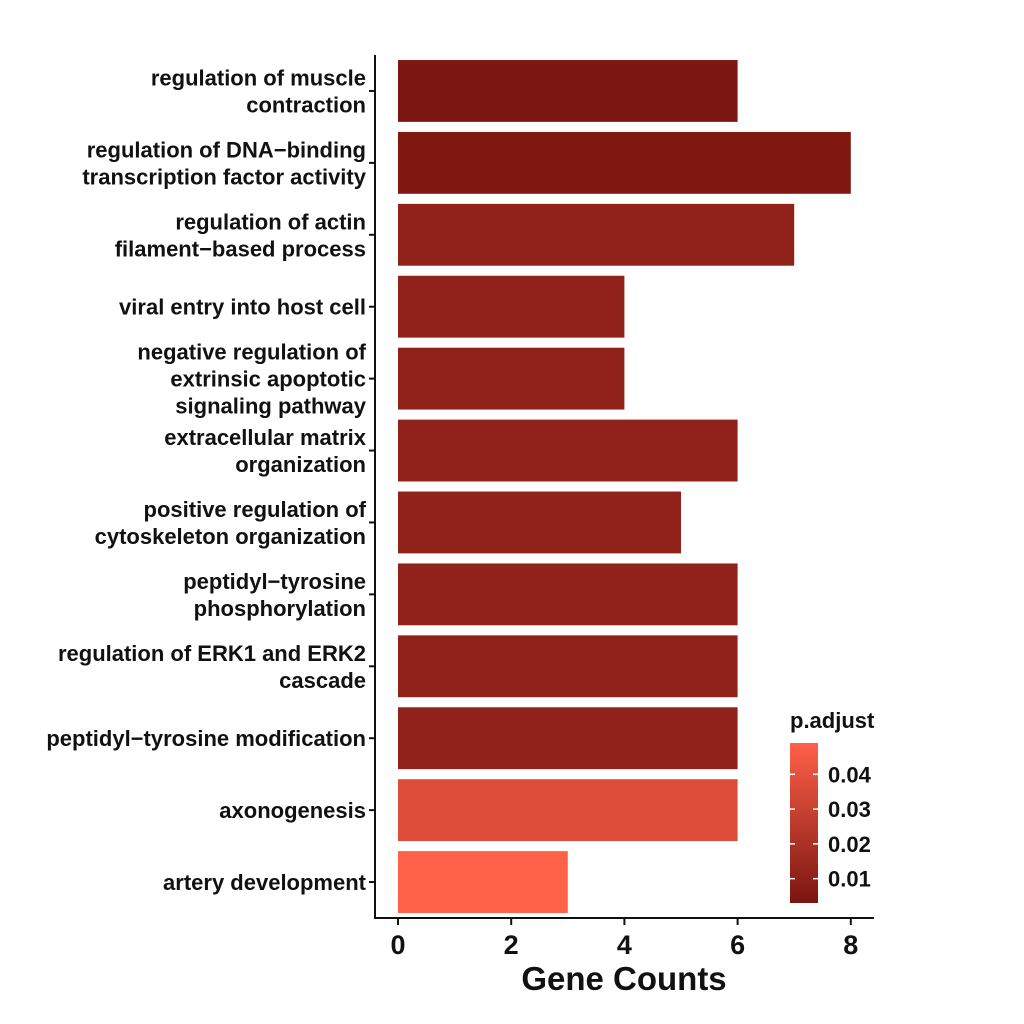 Image resolution: width=1024 pixels, height=1024 pixels. Describe the element at coordinates (849, 809) in the screenshot. I see `legend-tick-label: 0.03` at that location.